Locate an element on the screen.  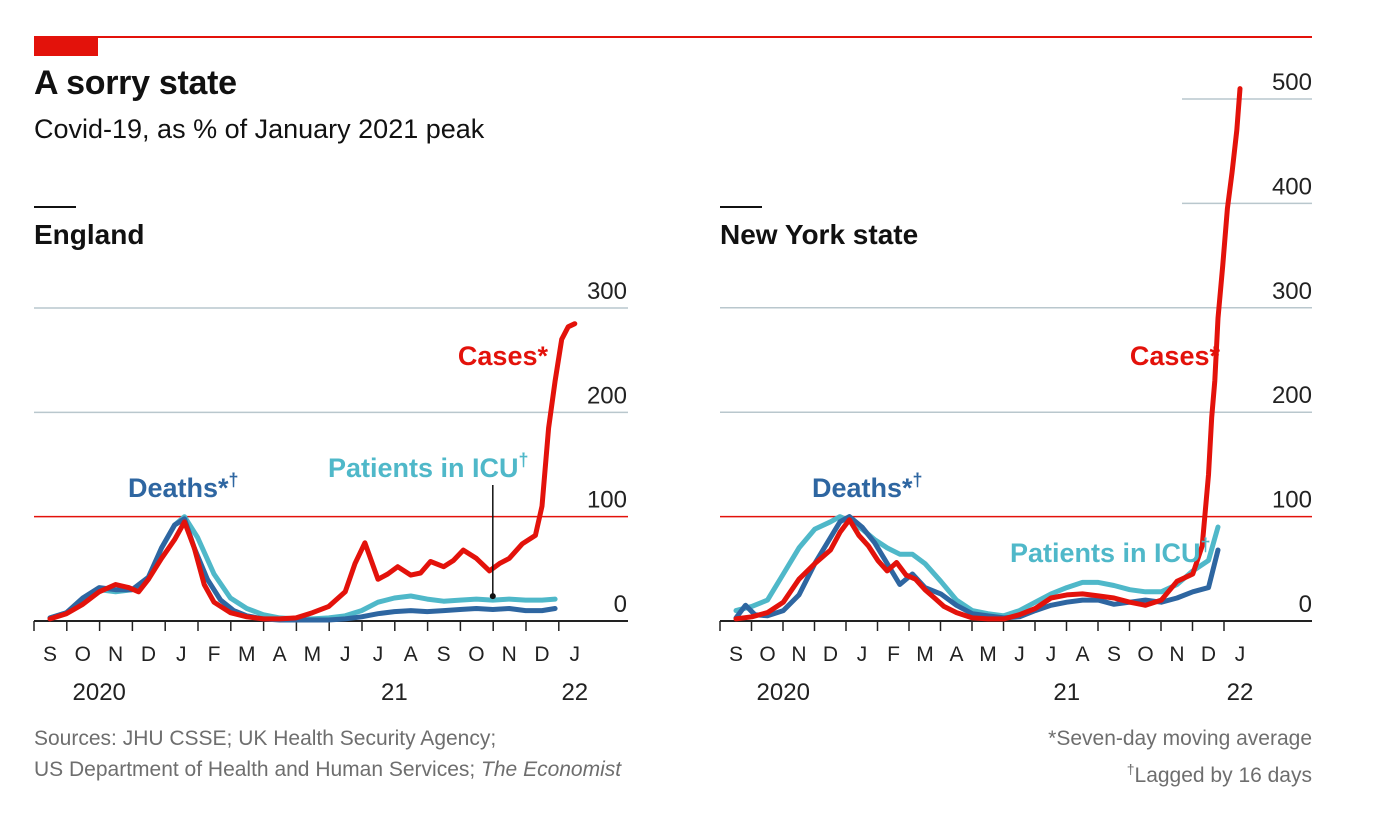
note-lag-mark: † is located at coordinates (1130, 769).